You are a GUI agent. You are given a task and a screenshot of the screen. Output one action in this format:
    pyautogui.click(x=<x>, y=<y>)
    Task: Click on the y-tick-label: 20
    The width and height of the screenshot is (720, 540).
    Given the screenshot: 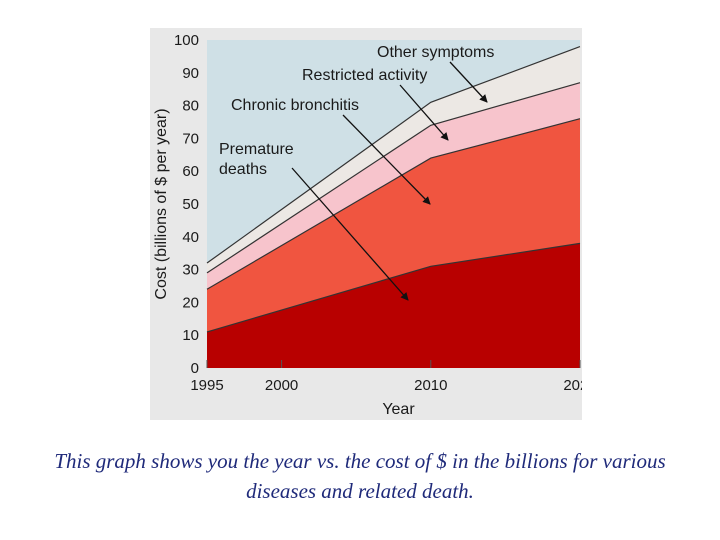 What is the action you would take?
    pyautogui.click(x=190, y=302)
    